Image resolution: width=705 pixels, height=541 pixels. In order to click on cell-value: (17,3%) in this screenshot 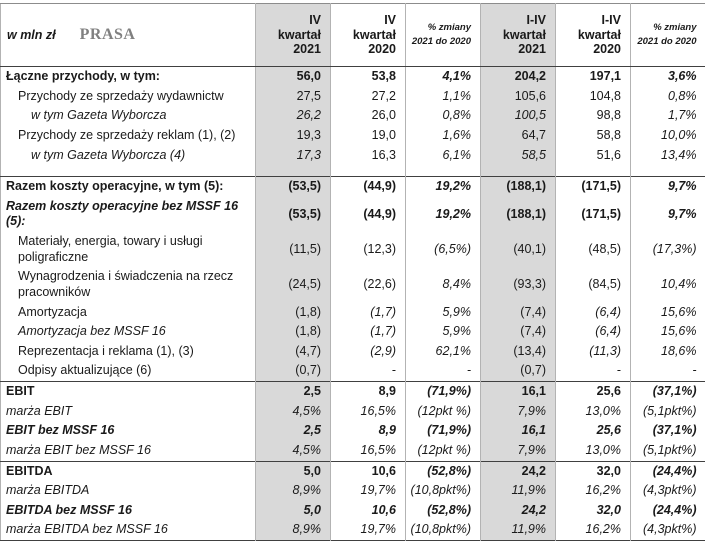, I will do `click(668, 249)`.